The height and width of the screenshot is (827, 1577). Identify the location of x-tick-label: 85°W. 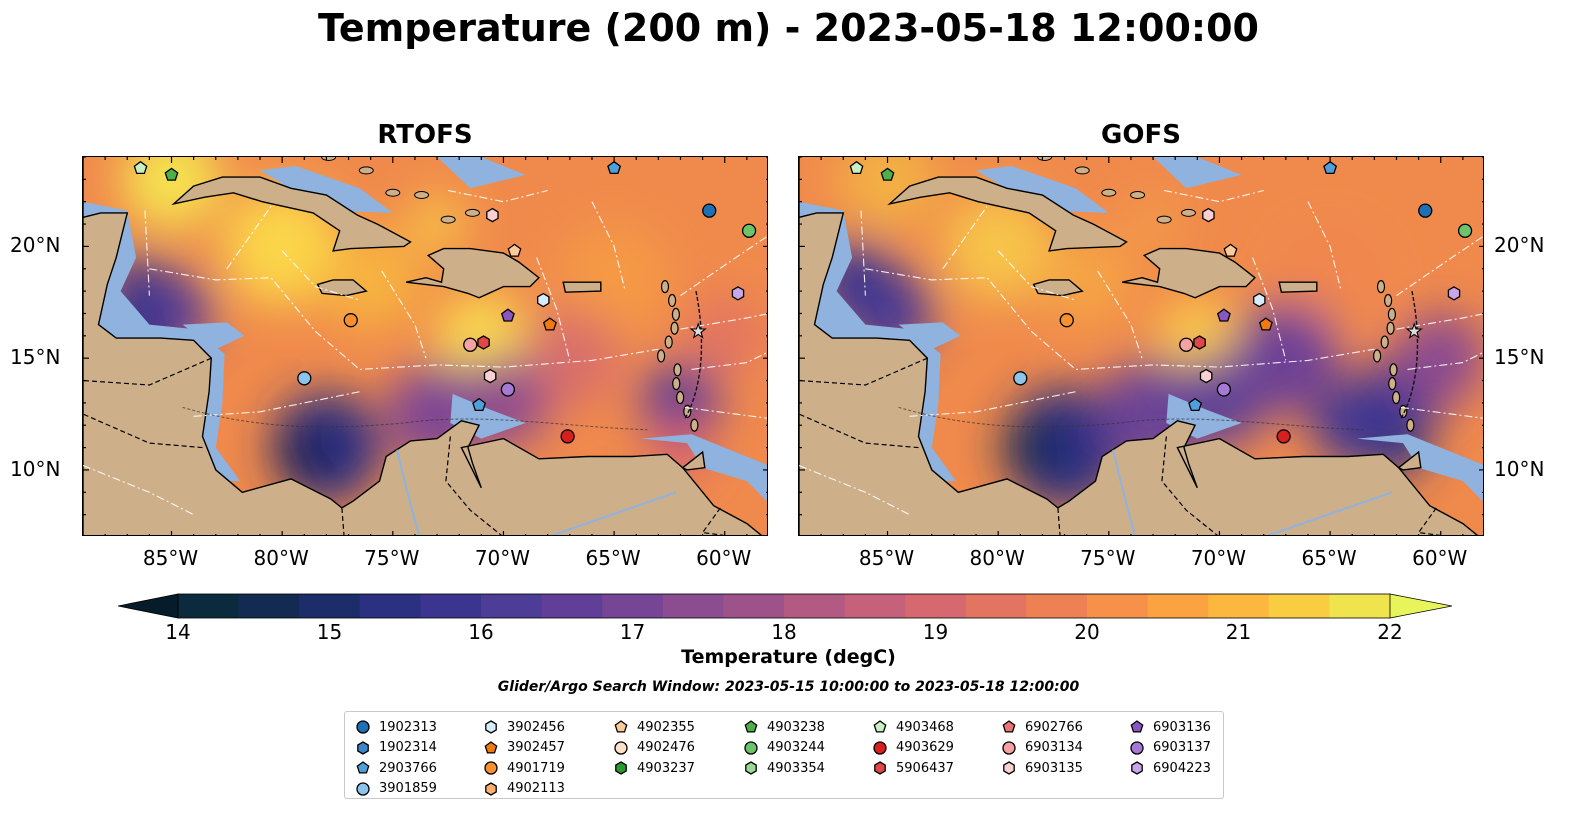
(170, 558).